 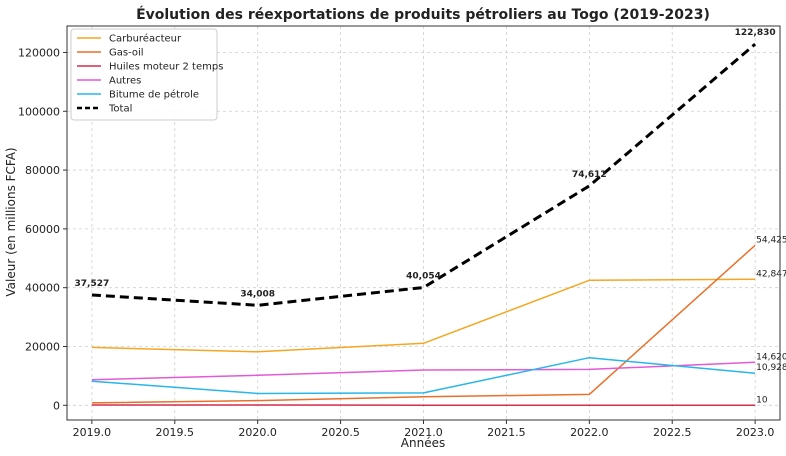 I want to click on legend-label-gas-oil: Gas-oil, so click(x=126, y=53).